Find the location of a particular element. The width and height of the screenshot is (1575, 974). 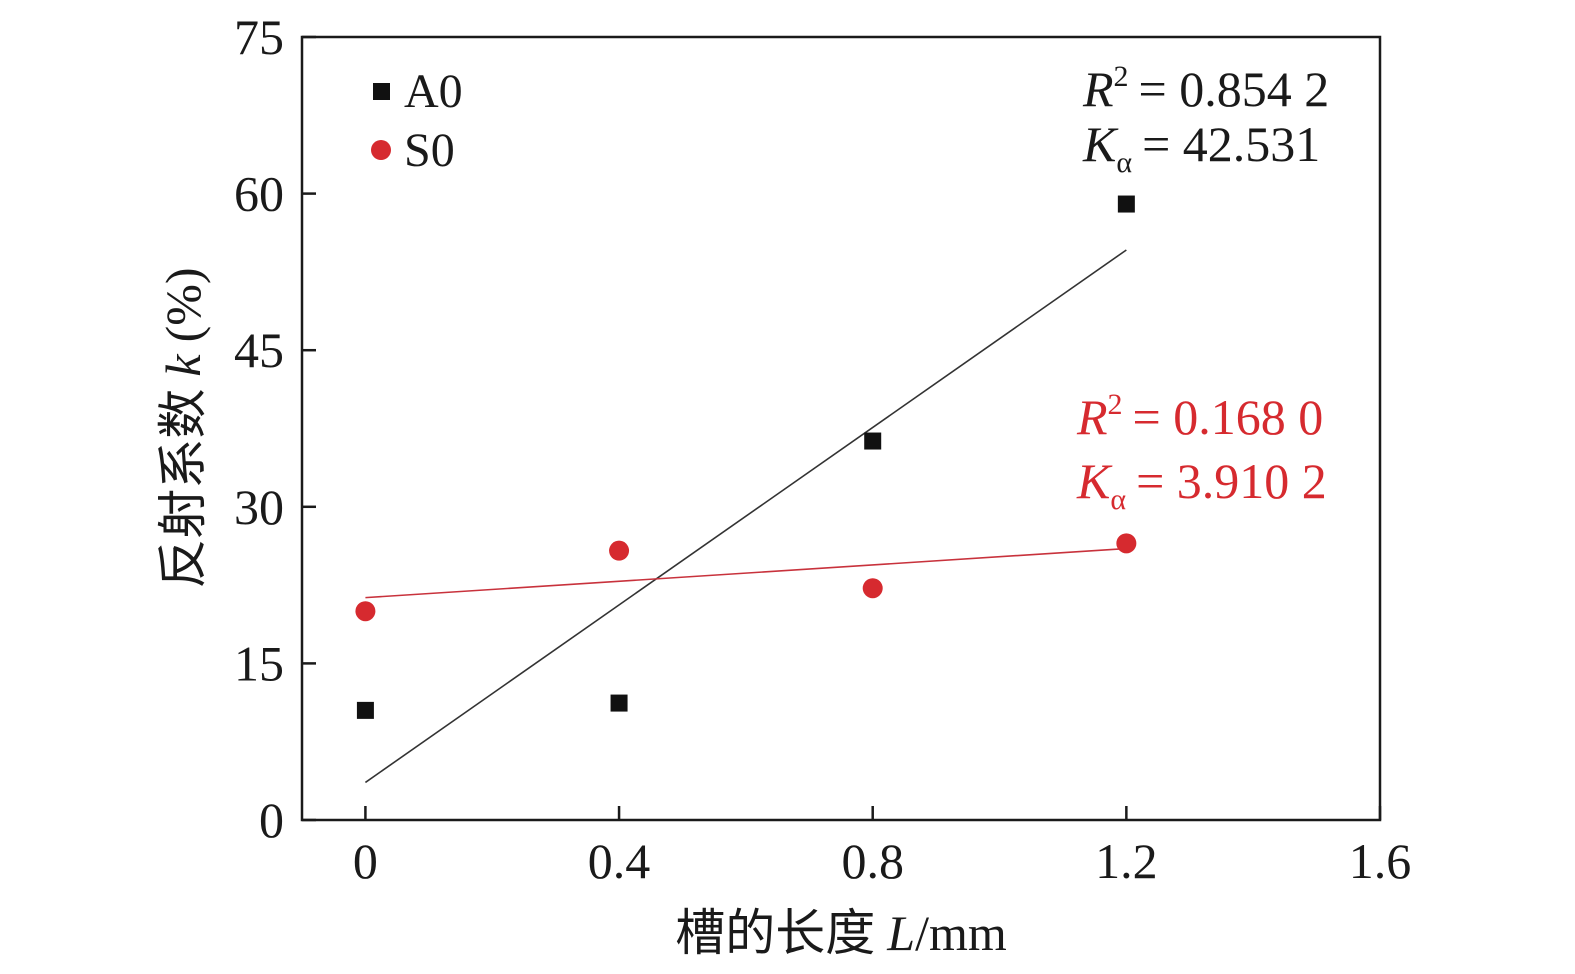

annotation-a0-r-exp: 2 is located at coordinates (1121, 76).